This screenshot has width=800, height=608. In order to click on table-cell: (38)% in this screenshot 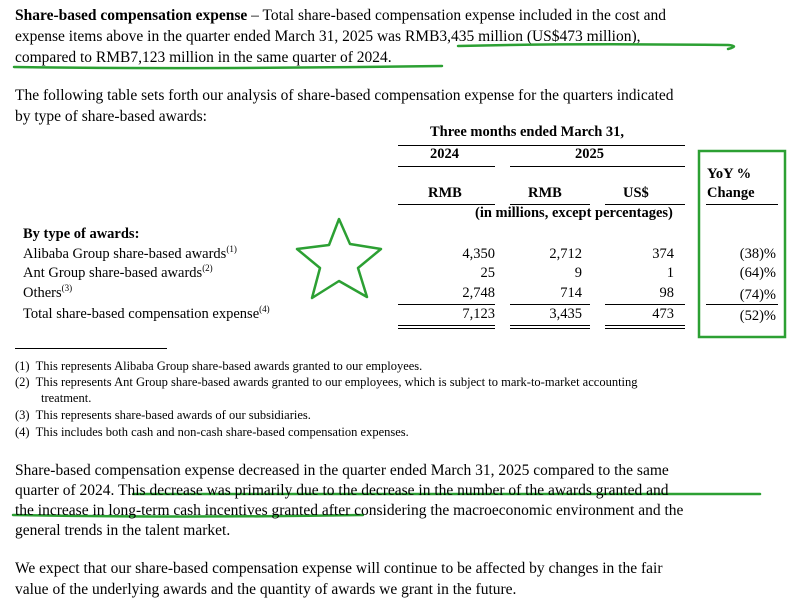, I will do `click(757, 254)`.